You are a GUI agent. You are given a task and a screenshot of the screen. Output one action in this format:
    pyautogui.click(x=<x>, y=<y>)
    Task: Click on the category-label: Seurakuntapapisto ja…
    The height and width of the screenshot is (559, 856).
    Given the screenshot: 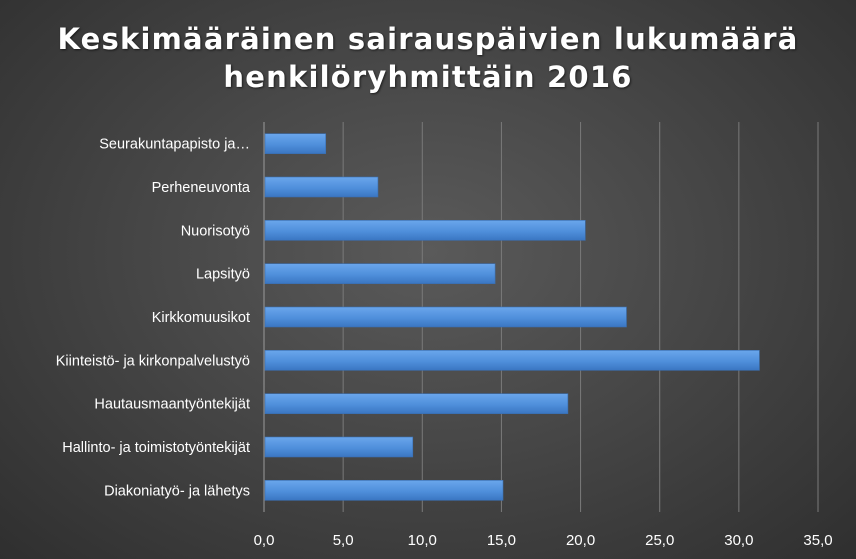 What is the action you would take?
    pyautogui.click(x=174, y=145)
    